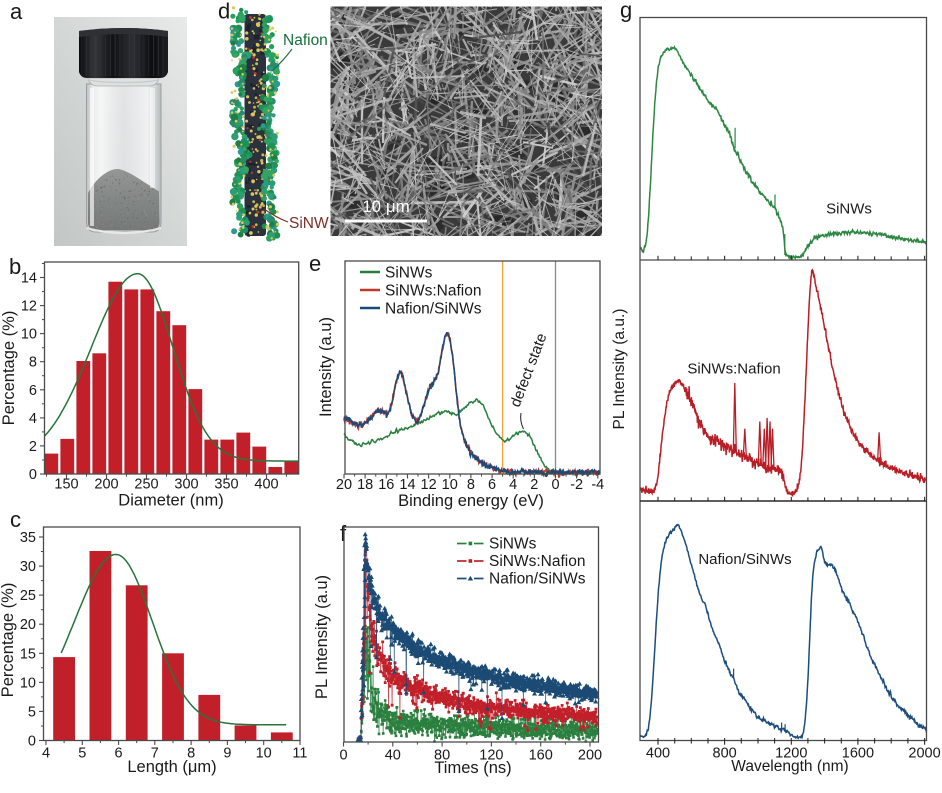 This screenshot has height=793, width=942. What do you see at coordinates (386, 206) in the screenshot?
I see `svg-text: 10 μm` at bounding box center [386, 206].